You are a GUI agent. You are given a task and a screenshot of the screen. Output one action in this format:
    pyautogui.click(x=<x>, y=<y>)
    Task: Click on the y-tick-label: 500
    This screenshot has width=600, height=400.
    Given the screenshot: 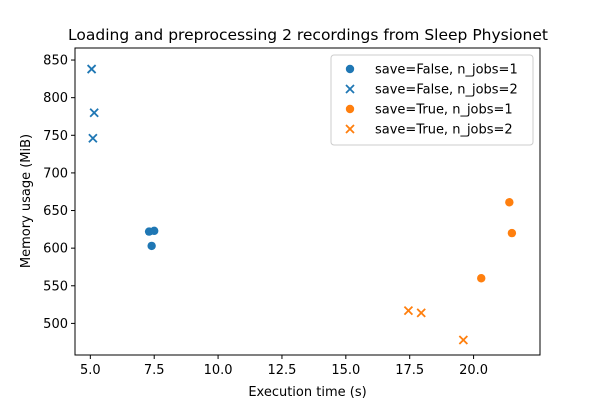 What is the action you would take?
    pyautogui.click(x=55, y=324)
    